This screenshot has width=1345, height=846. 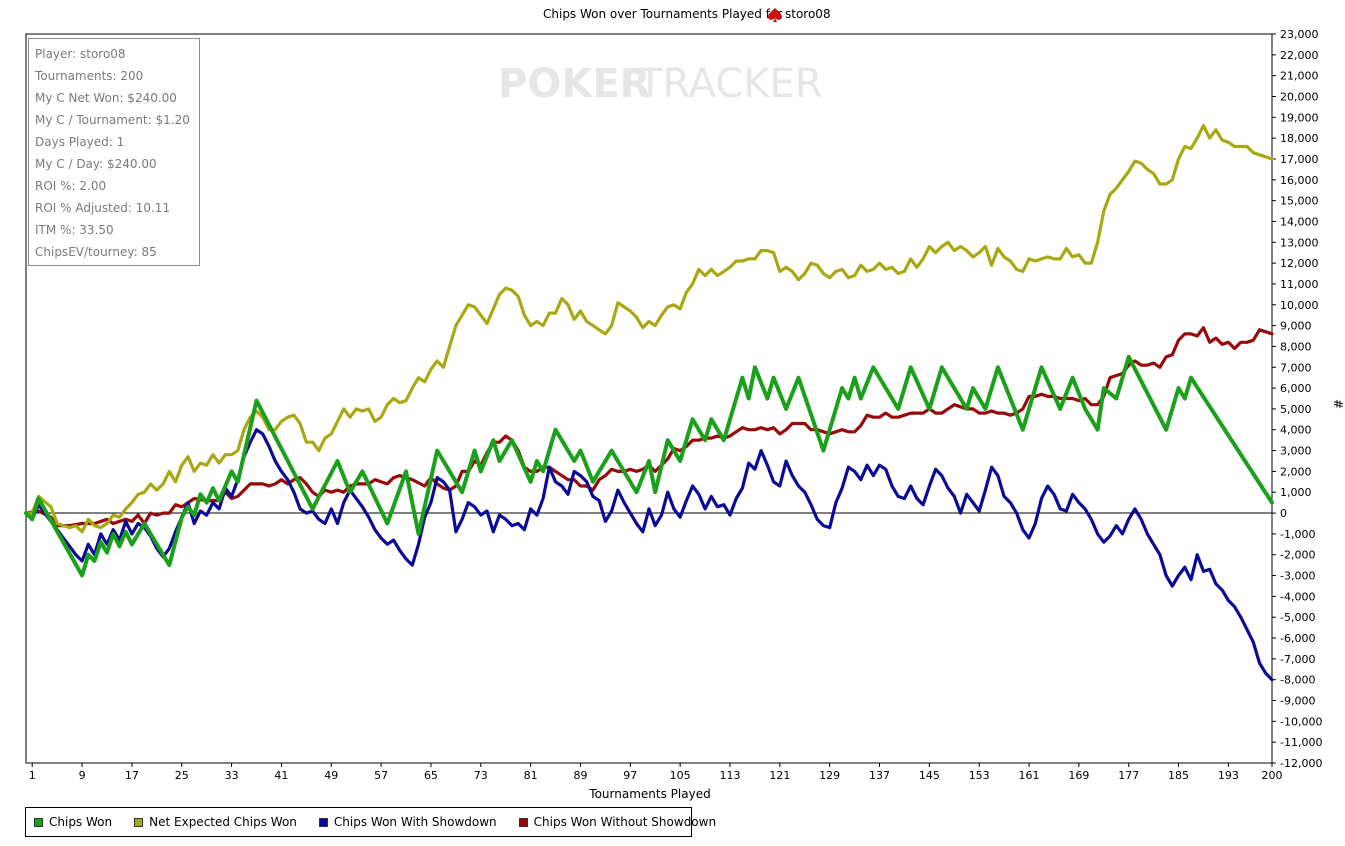 I want to click on watermark-logo: POKER TRACKER, so click(x=660, y=84).